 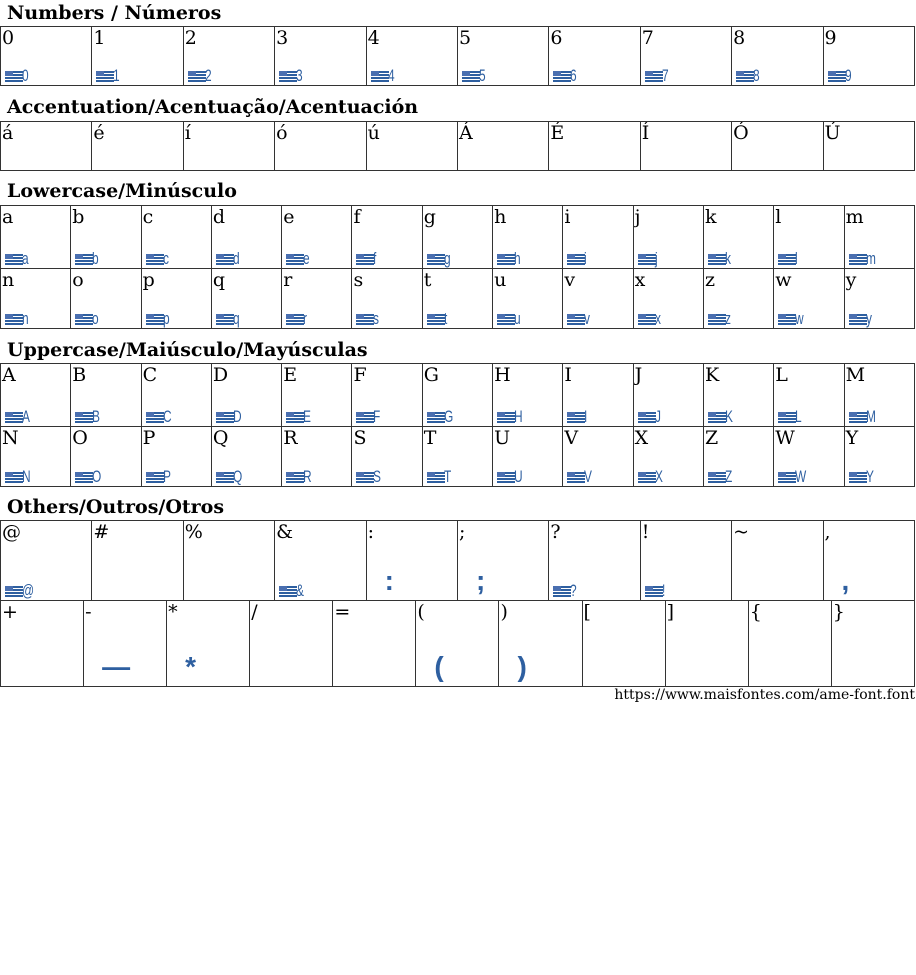 I want to click on sample-glyph: q, so click(x=236, y=318).